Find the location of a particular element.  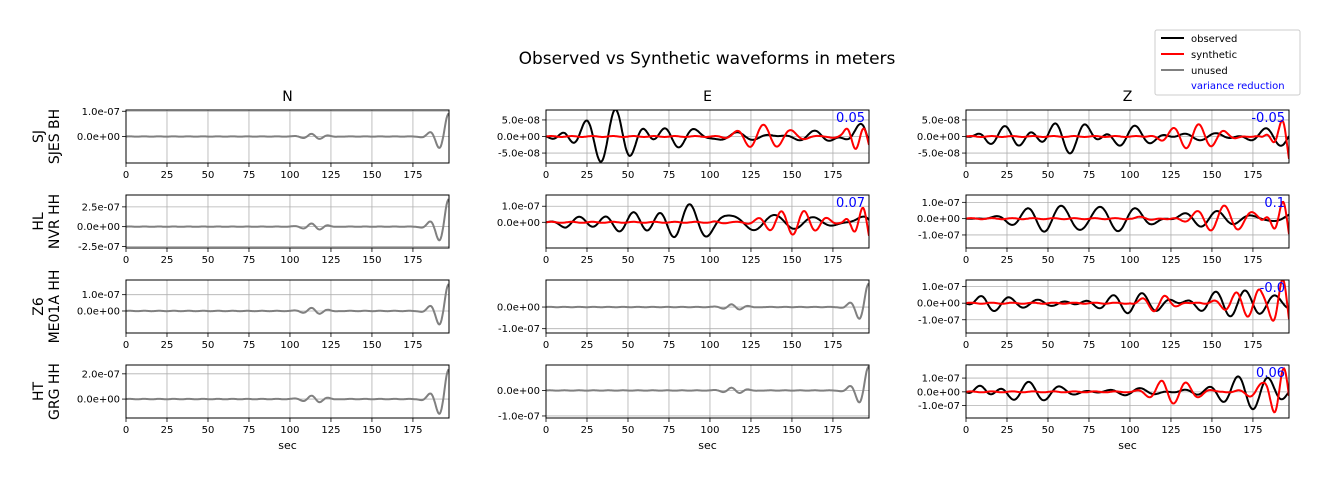

row-label-network: SJ is located at coordinates (39, 136).